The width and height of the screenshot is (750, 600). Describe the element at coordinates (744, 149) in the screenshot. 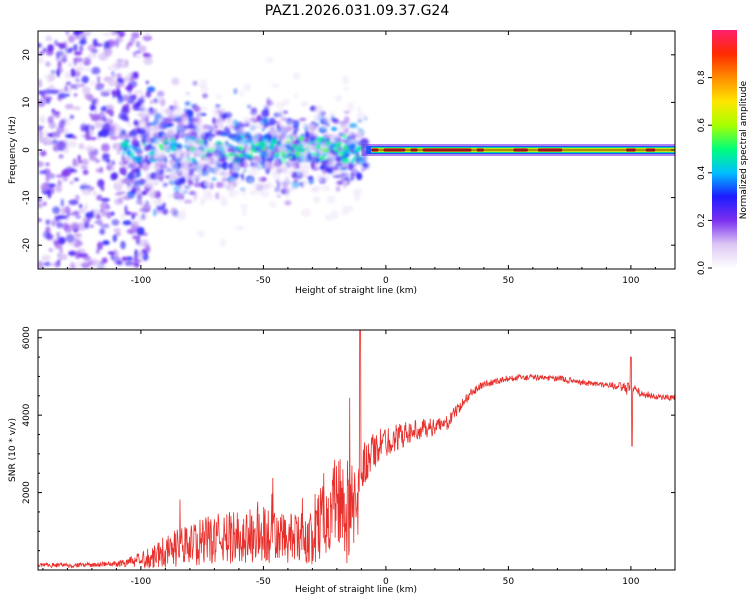

I see `colorbar-label: Normalized spectral amplitude` at that location.